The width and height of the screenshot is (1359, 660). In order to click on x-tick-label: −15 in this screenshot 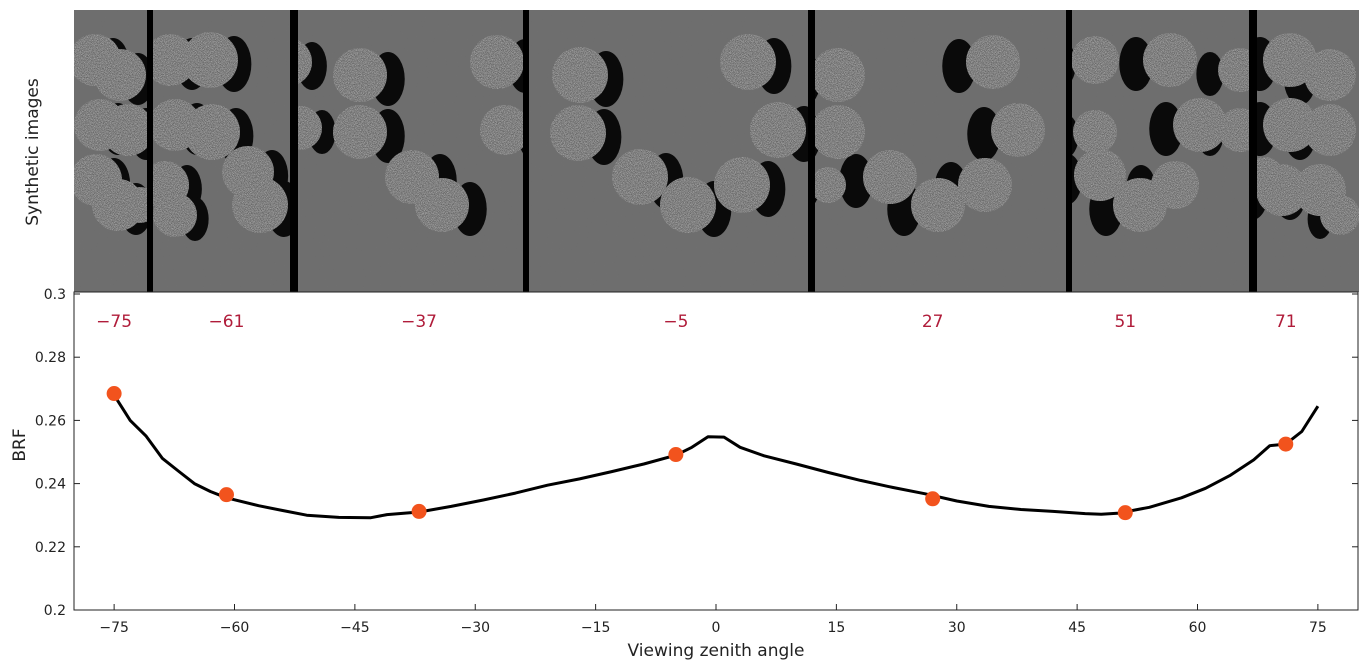, I will do `click(596, 628)`.